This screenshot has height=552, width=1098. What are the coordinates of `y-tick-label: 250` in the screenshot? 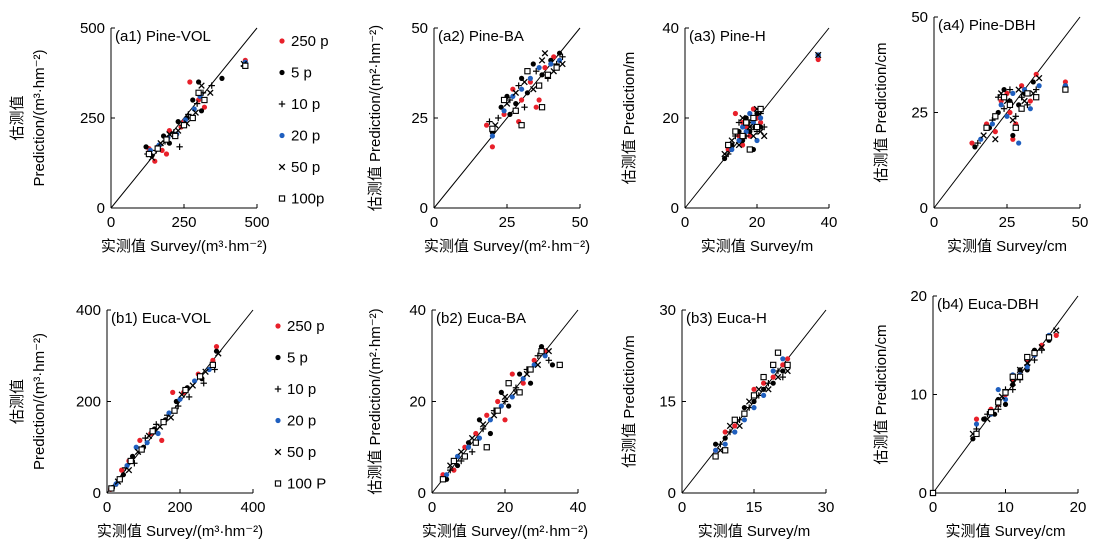 It's located at (92, 118).